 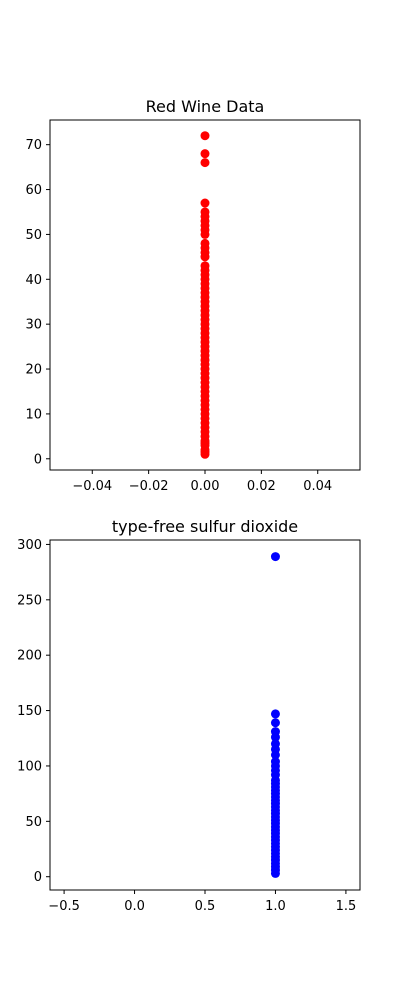 What do you see at coordinates (33, 325) in the screenshot?
I see `y-tick-label: 30` at bounding box center [33, 325].